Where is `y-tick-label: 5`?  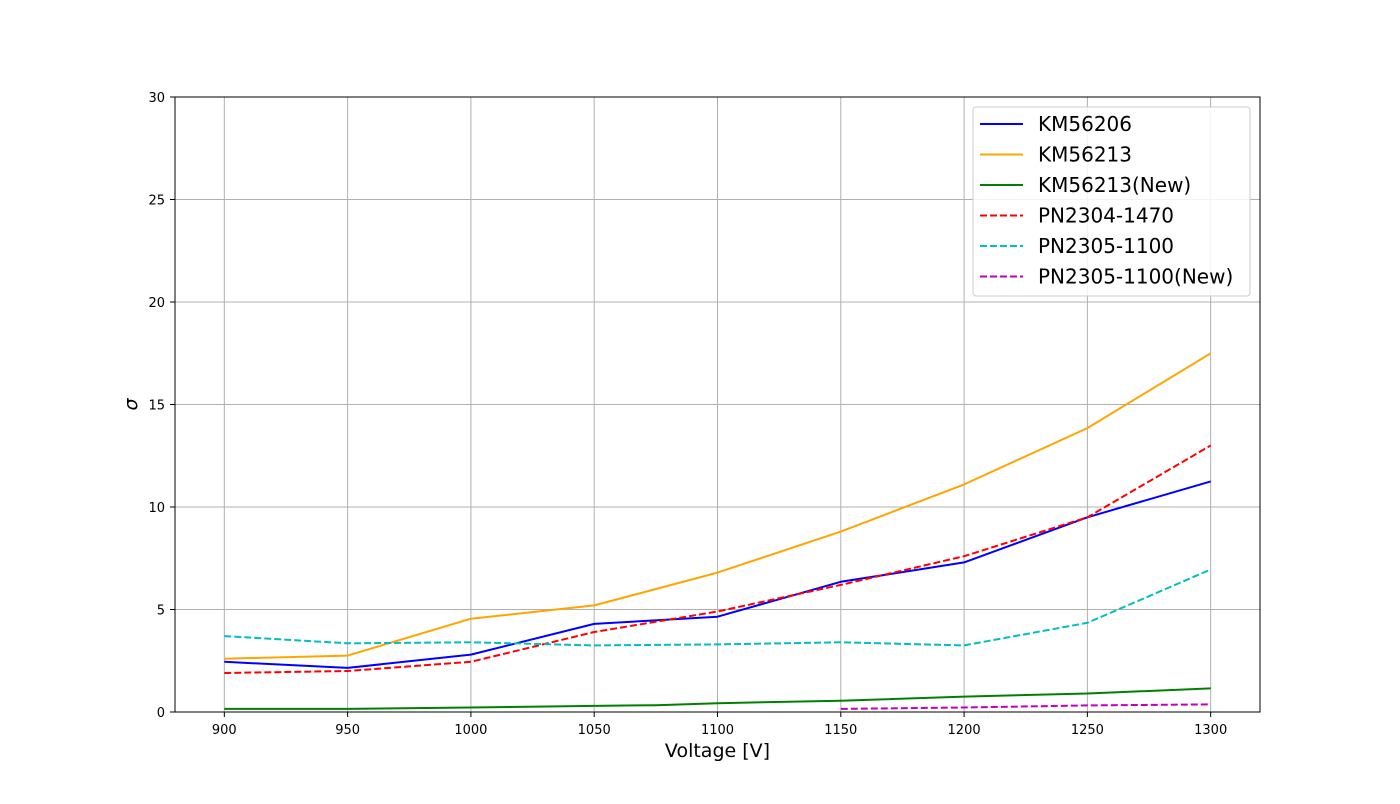 y-tick-label: 5 is located at coordinates (161, 611).